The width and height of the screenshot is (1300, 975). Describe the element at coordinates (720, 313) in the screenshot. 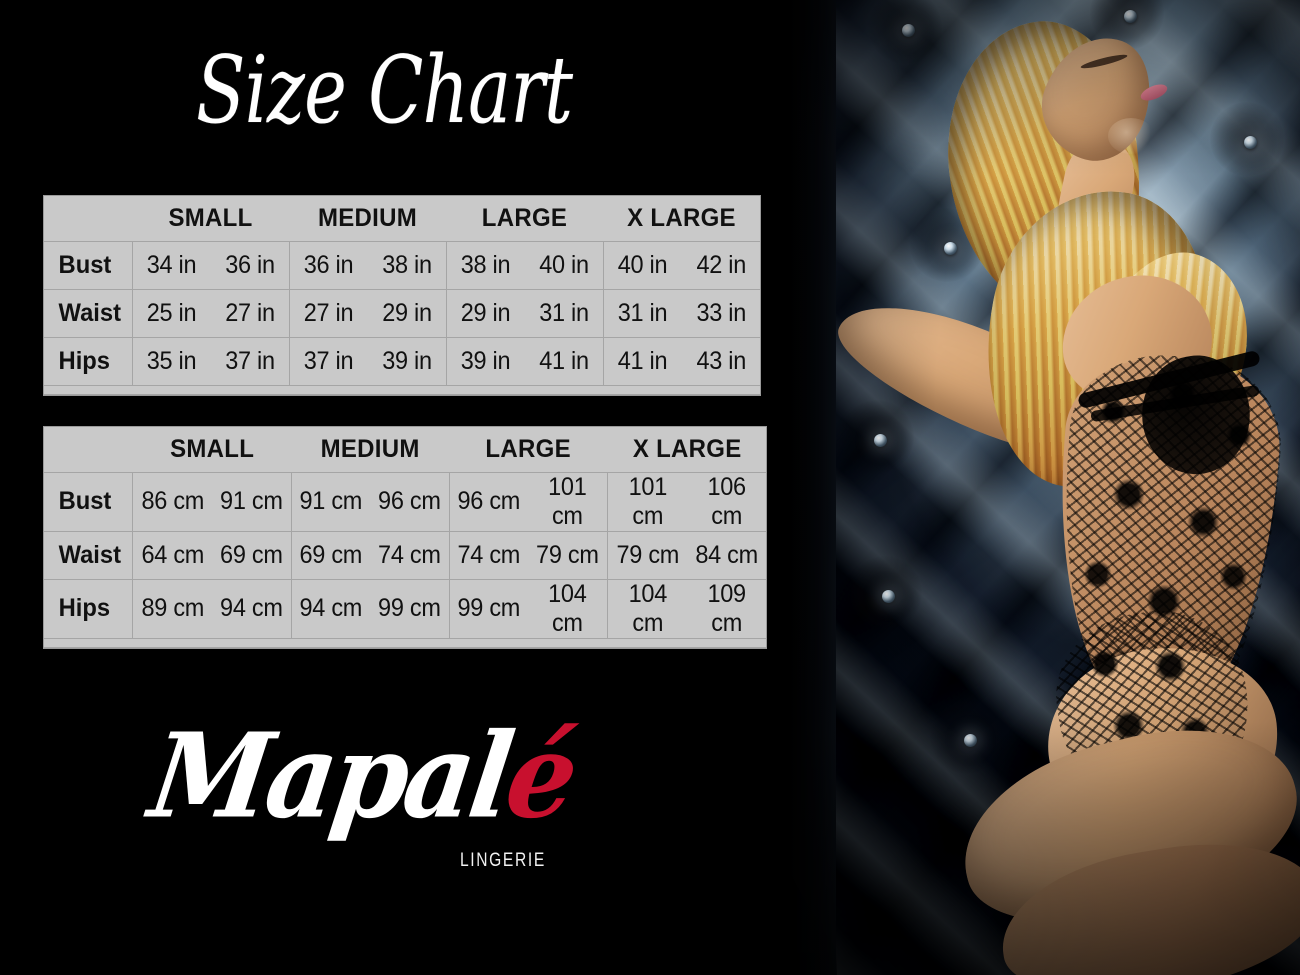

I see `cell-waist-xlarge-max: 33 in` at that location.